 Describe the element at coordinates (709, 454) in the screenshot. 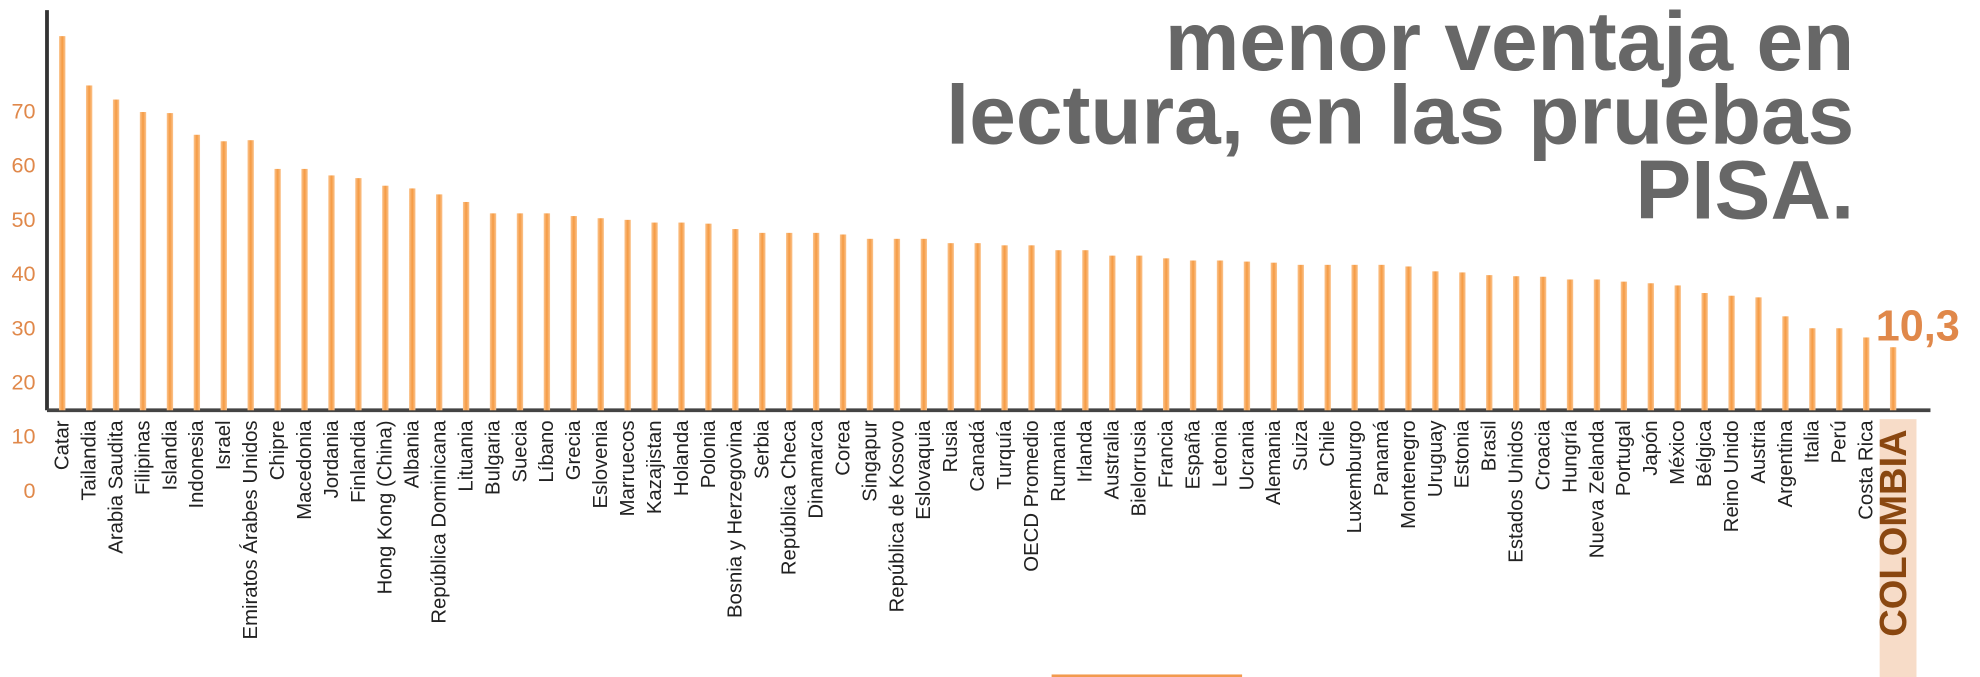

I see `x-tick-label: Polonia` at that location.